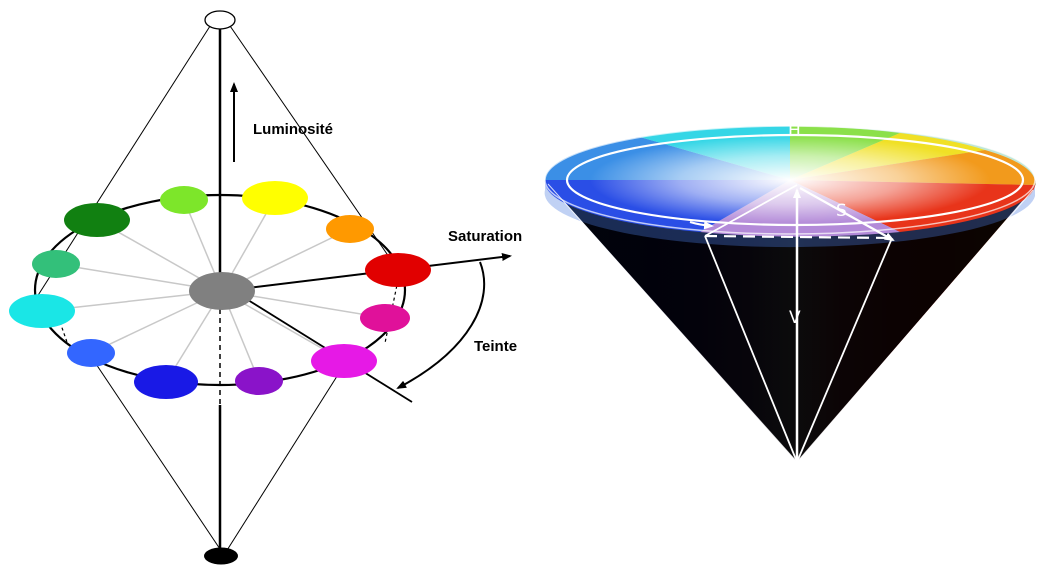  I want to click on swatch-magenta, so click(344, 361).